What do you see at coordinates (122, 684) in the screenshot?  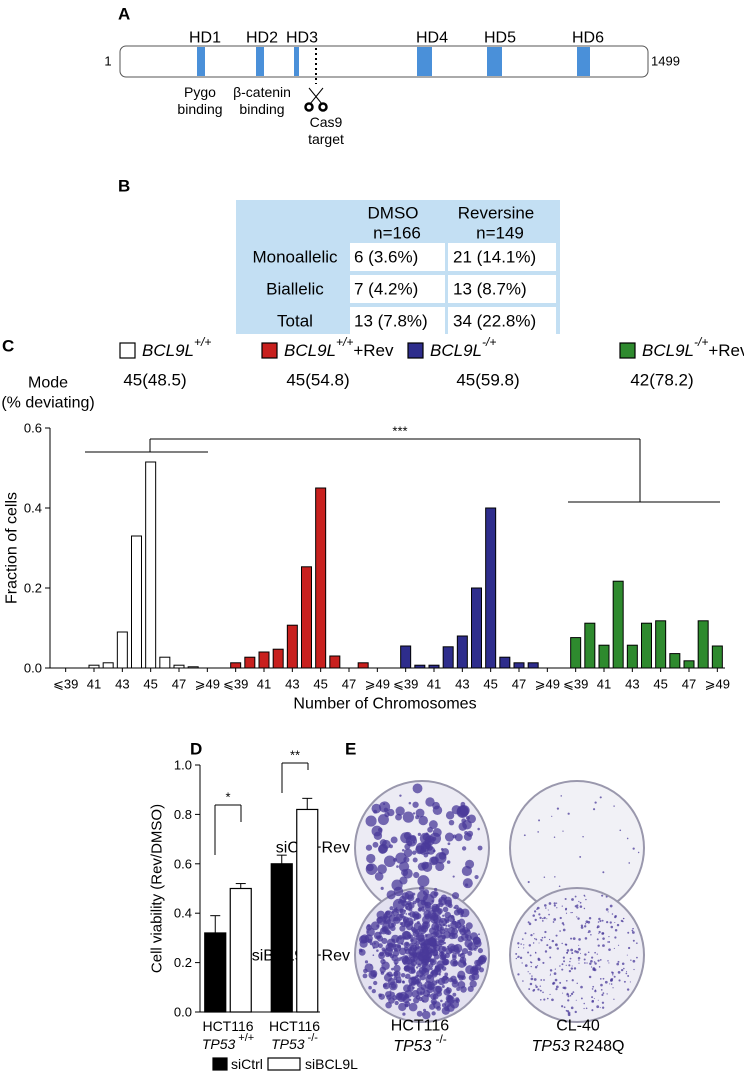 I see `x-tick-label: 43` at bounding box center [122, 684].